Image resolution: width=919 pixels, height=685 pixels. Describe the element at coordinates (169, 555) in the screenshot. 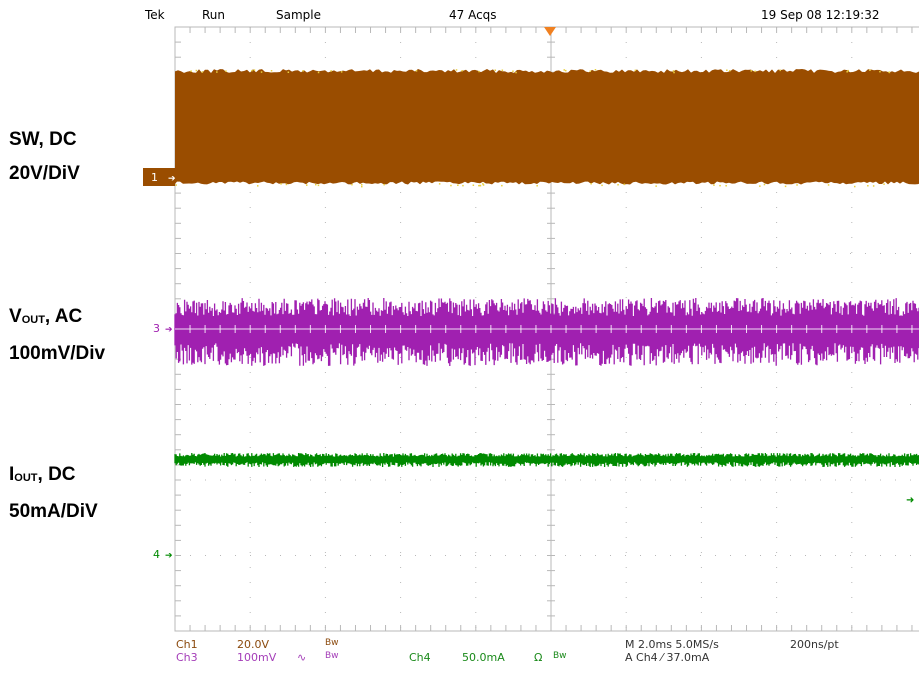

I see `ch4-arrow-icon: ➔` at that location.